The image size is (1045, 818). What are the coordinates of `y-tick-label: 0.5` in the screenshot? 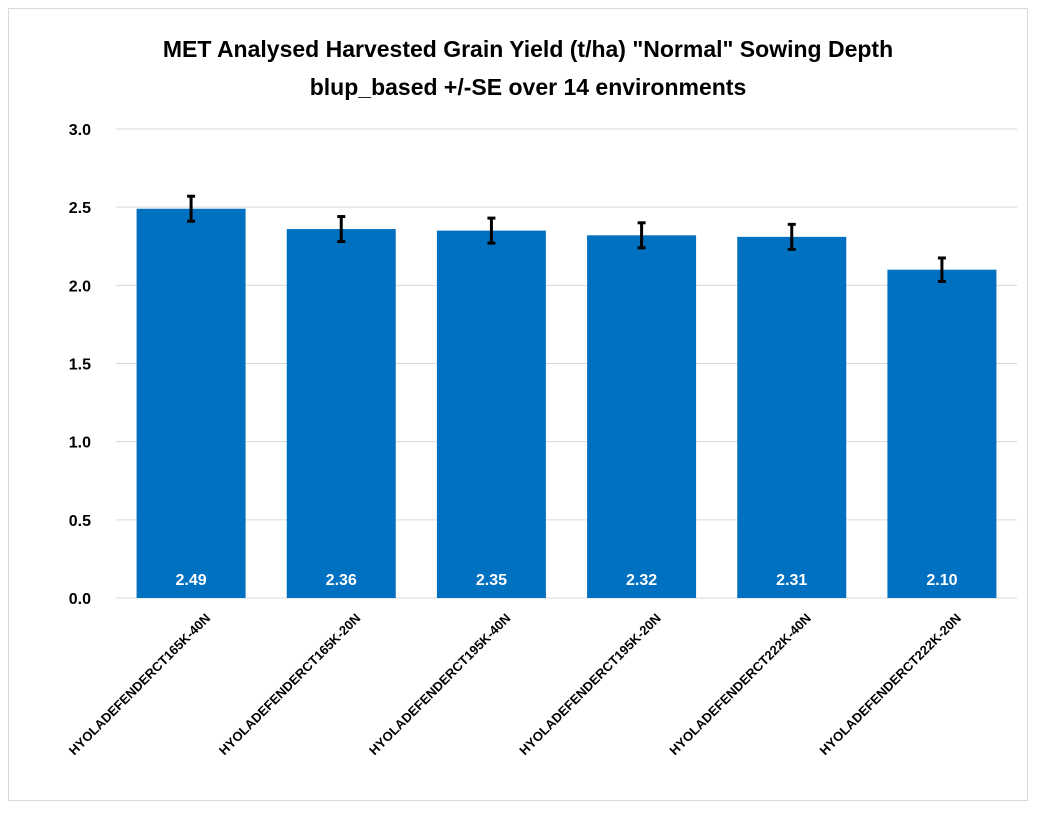 It's located at (80, 521).